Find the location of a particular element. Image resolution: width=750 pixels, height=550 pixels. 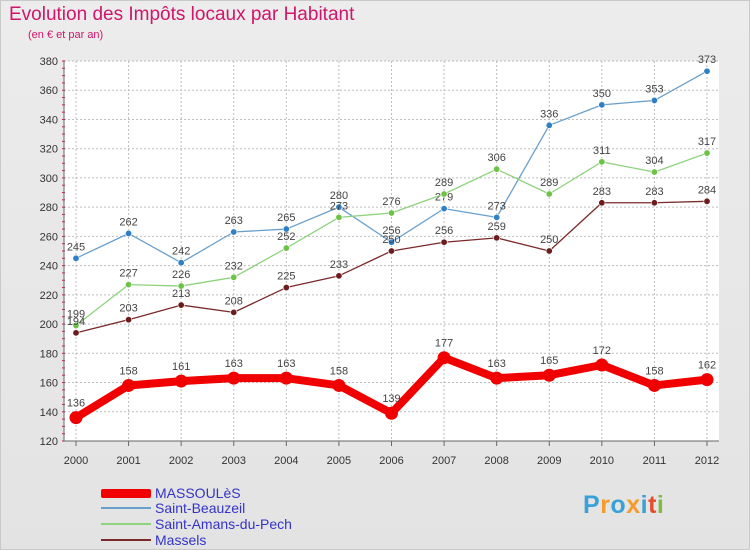

data-label-saint-amans: 273 is located at coordinates (339, 206).